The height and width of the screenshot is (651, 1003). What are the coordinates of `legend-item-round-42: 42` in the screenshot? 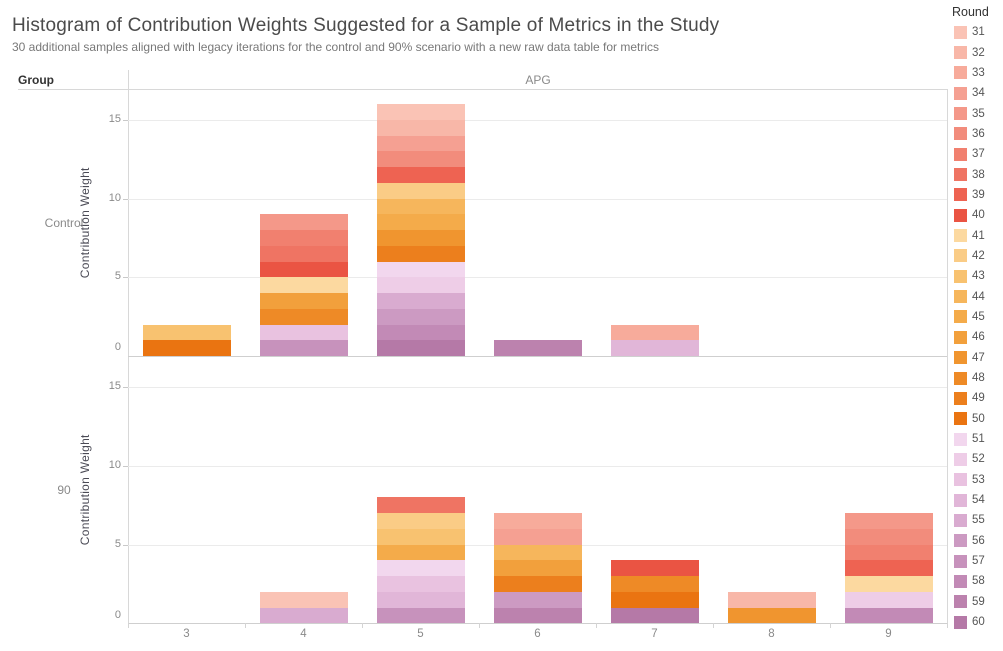 It's located at (976, 256).